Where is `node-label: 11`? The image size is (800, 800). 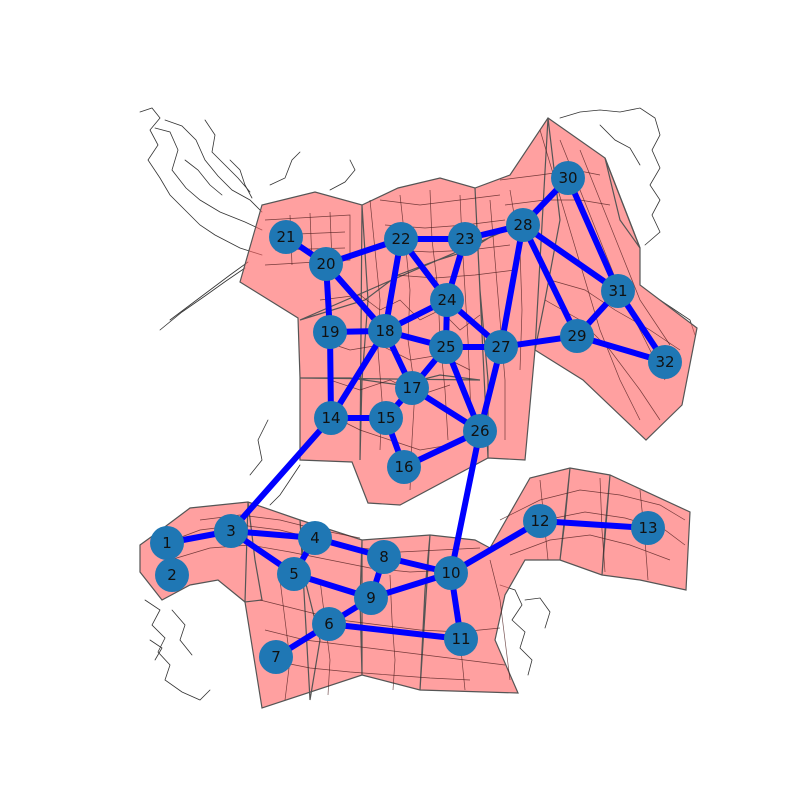 node-label: 11 is located at coordinates (460, 639).